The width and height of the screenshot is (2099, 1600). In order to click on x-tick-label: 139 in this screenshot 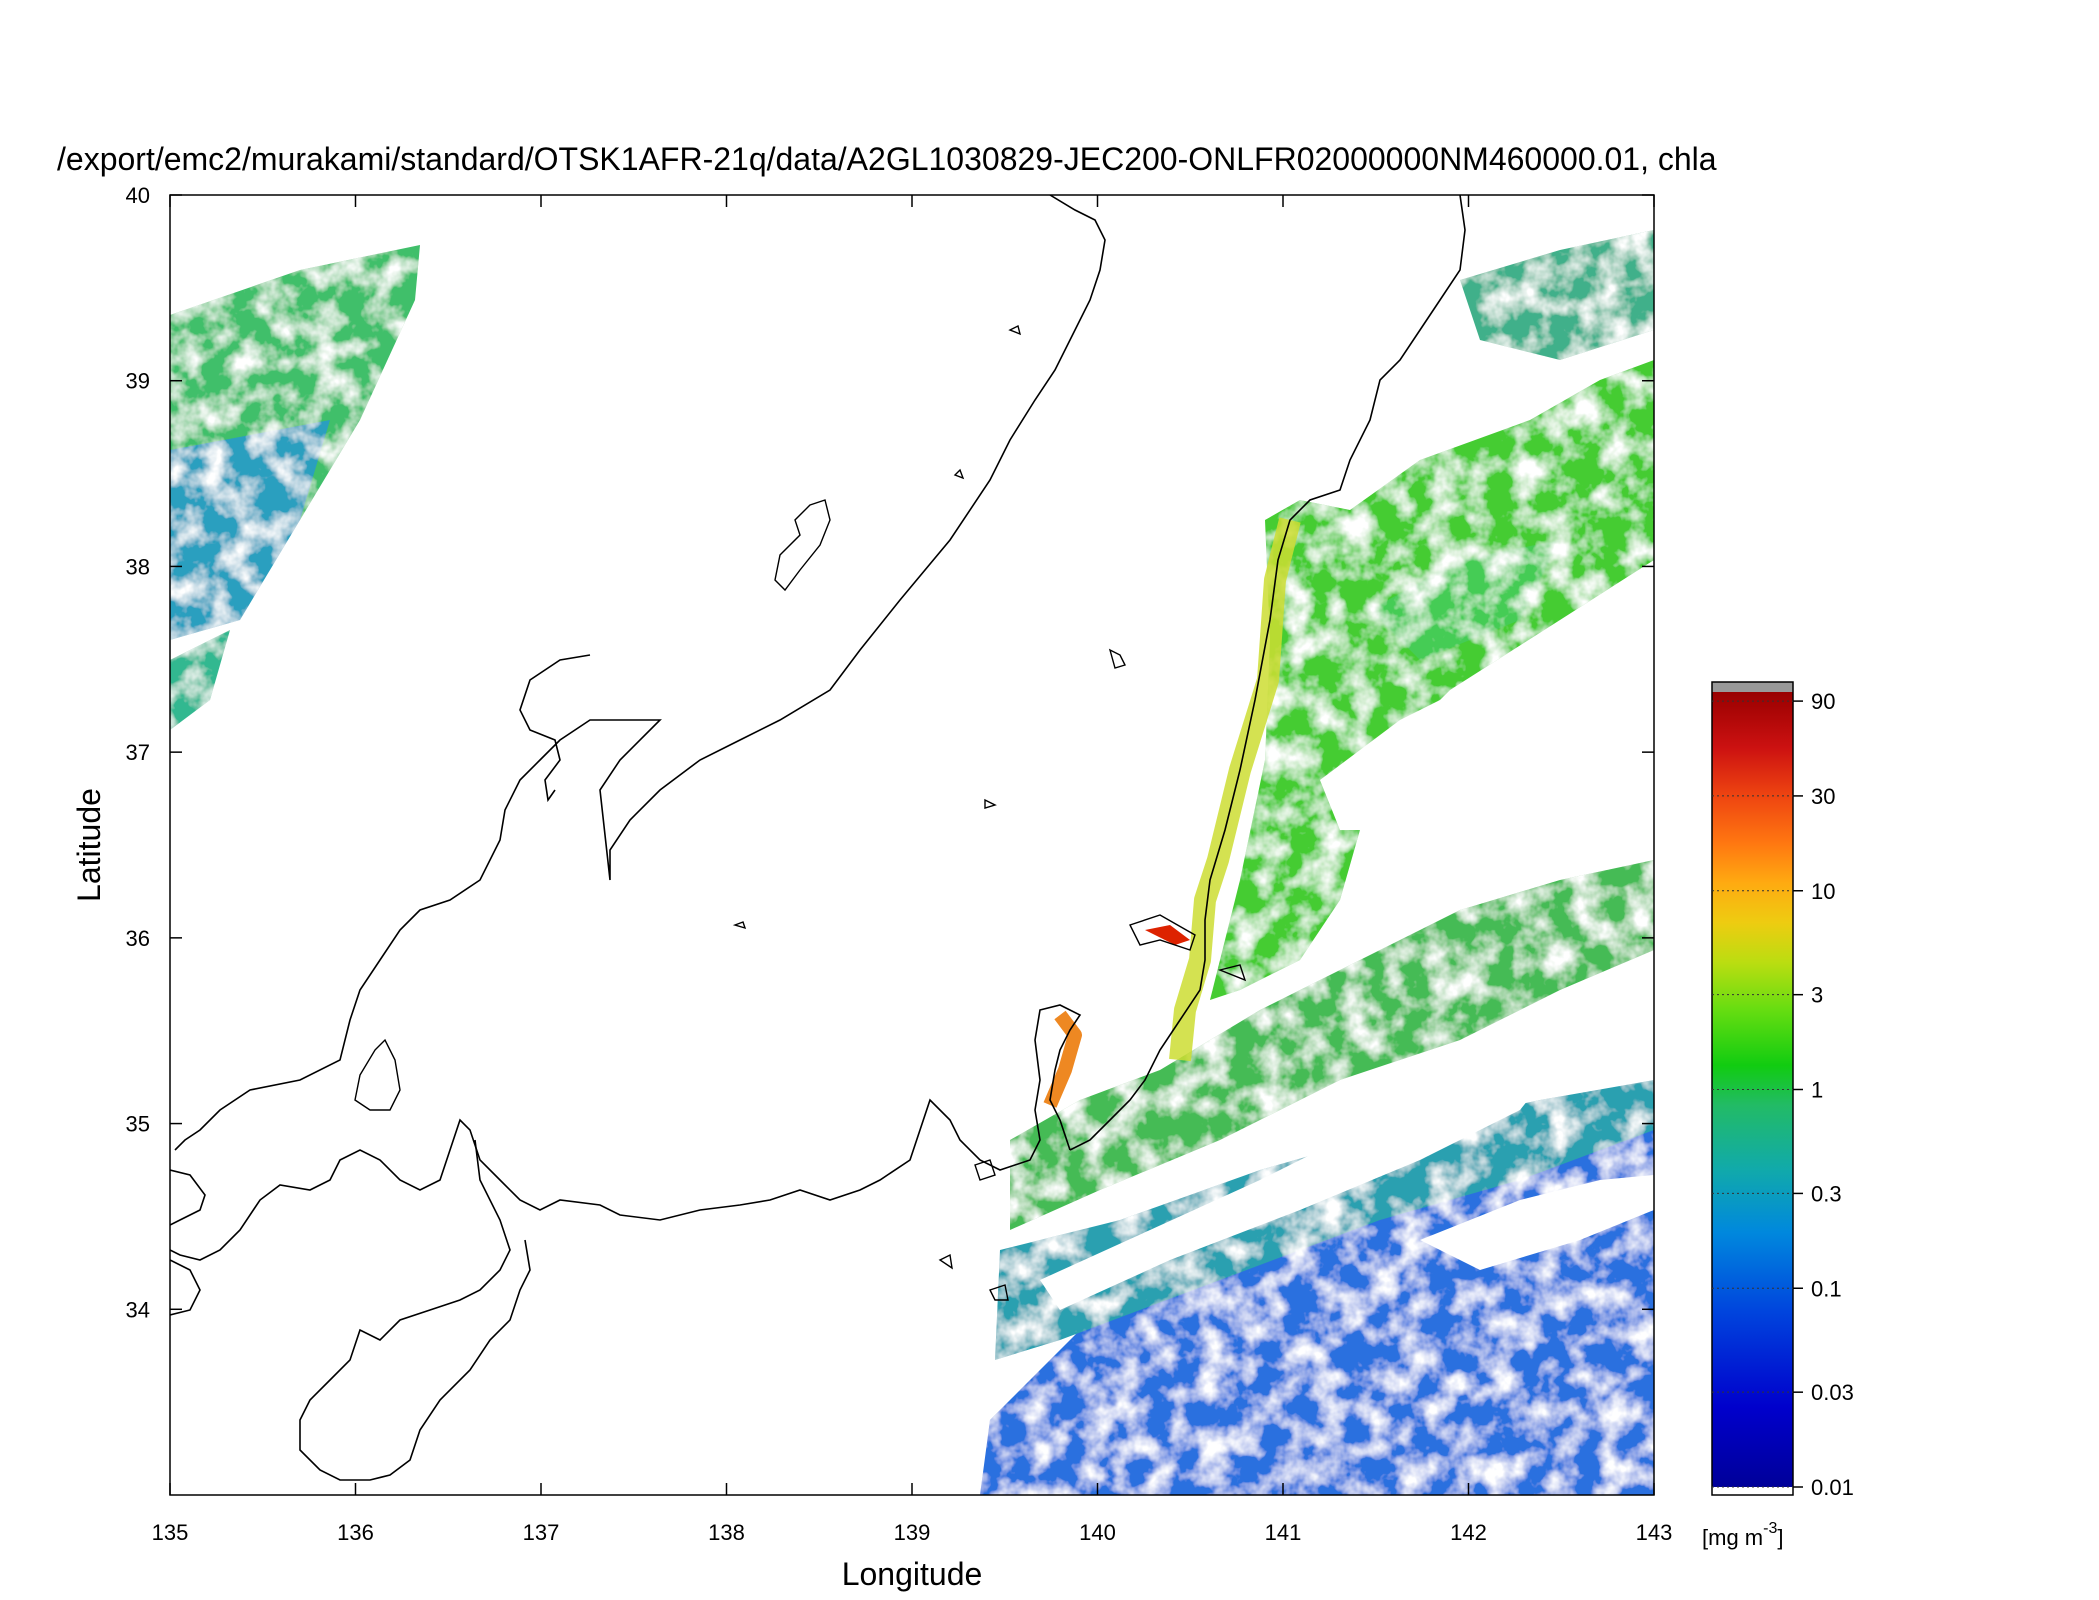, I will do `click(912, 1532)`.